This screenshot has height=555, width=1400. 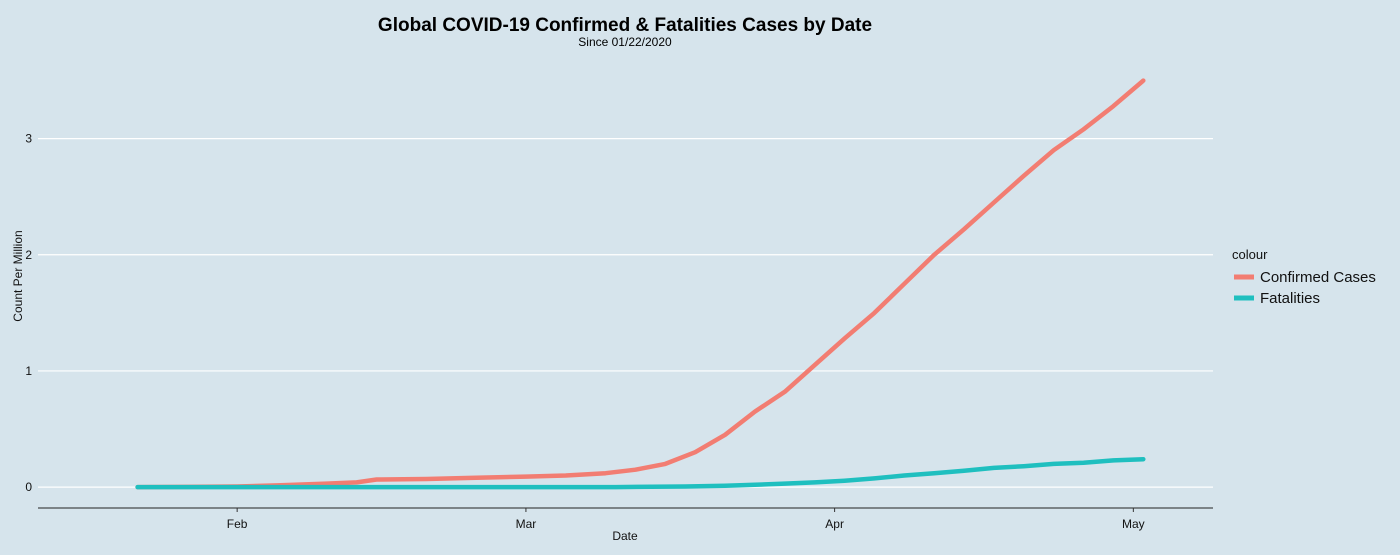 I want to click on x-tick-label: Feb, so click(x=237, y=524).